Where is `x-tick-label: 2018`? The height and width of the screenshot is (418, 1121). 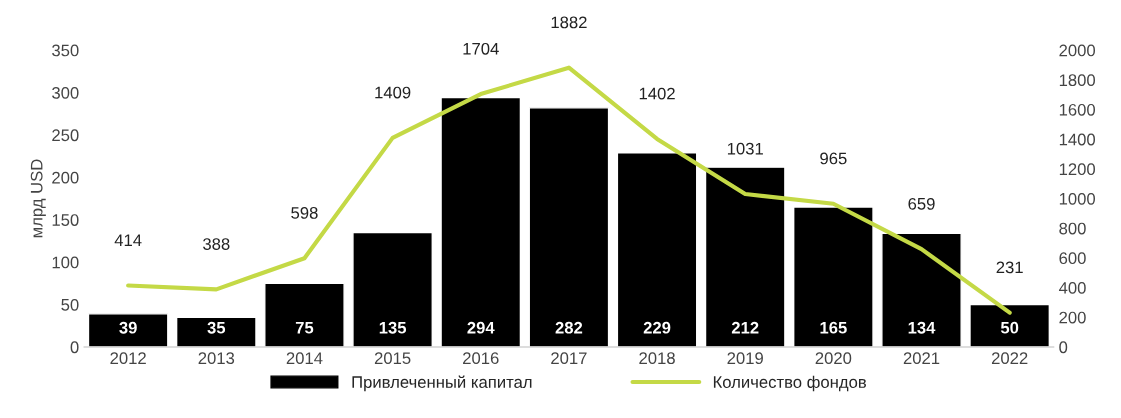
x-tick-label: 2018 is located at coordinates (657, 358).